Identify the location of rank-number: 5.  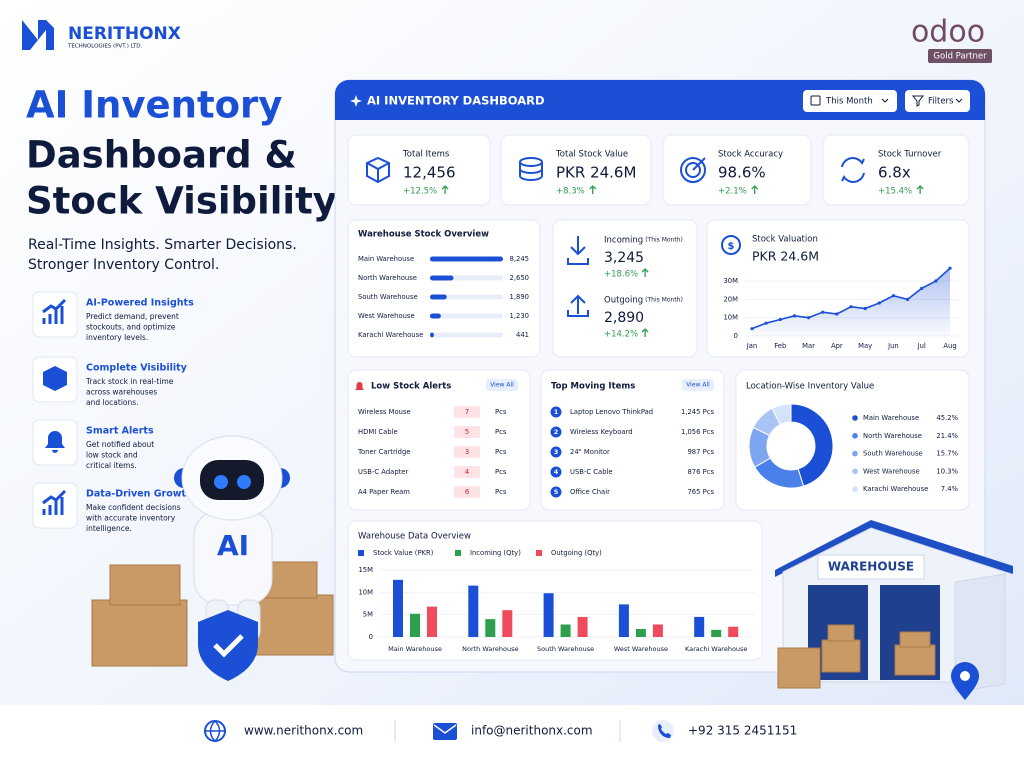
(556, 492).